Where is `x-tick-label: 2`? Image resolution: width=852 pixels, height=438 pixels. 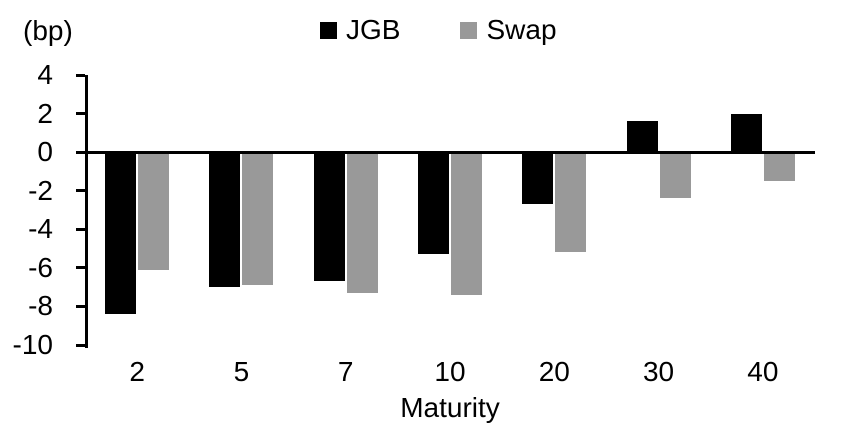 x-tick-label: 2 is located at coordinates (137, 371).